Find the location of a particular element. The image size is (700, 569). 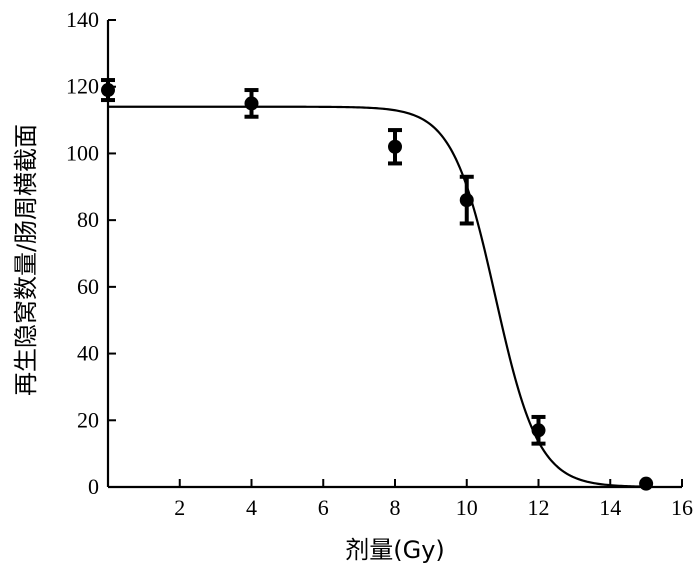

x-tick-label: 6 is located at coordinates (323, 507).